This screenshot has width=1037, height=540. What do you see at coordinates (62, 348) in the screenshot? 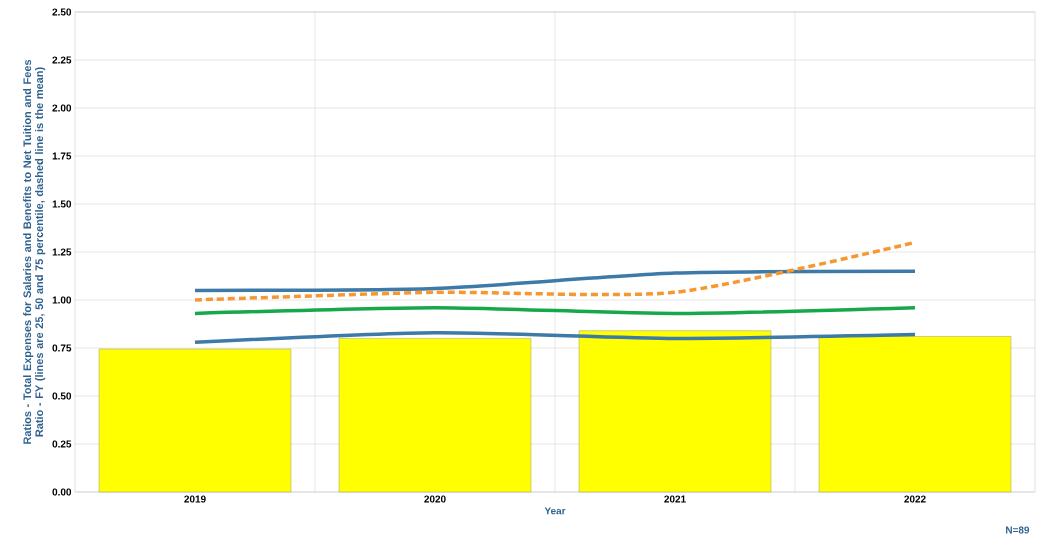
I see `y-tick-label: 0.75` at bounding box center [62, 348].